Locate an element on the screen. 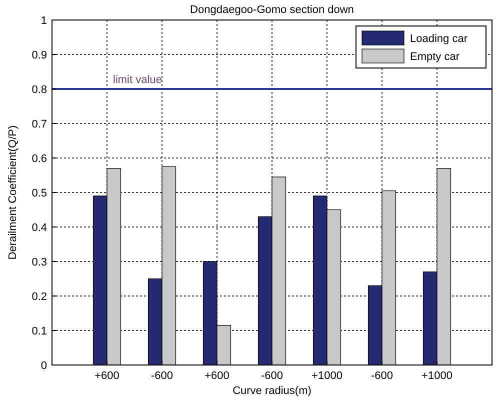 Image resolution: width=496 pixels, height=402 pixels. y-tick-label: 1 is located at coordinates (43, 20).